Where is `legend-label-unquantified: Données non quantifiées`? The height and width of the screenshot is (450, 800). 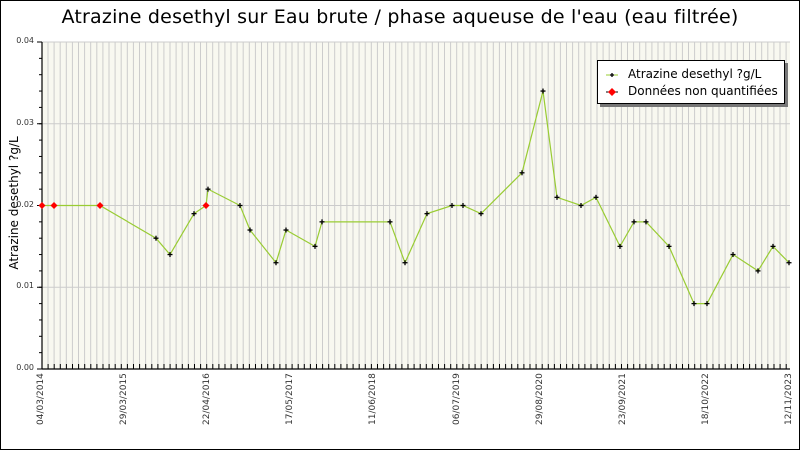
legend-label-unquantified: Données non quantifiées is located at coordinates (703, 91).